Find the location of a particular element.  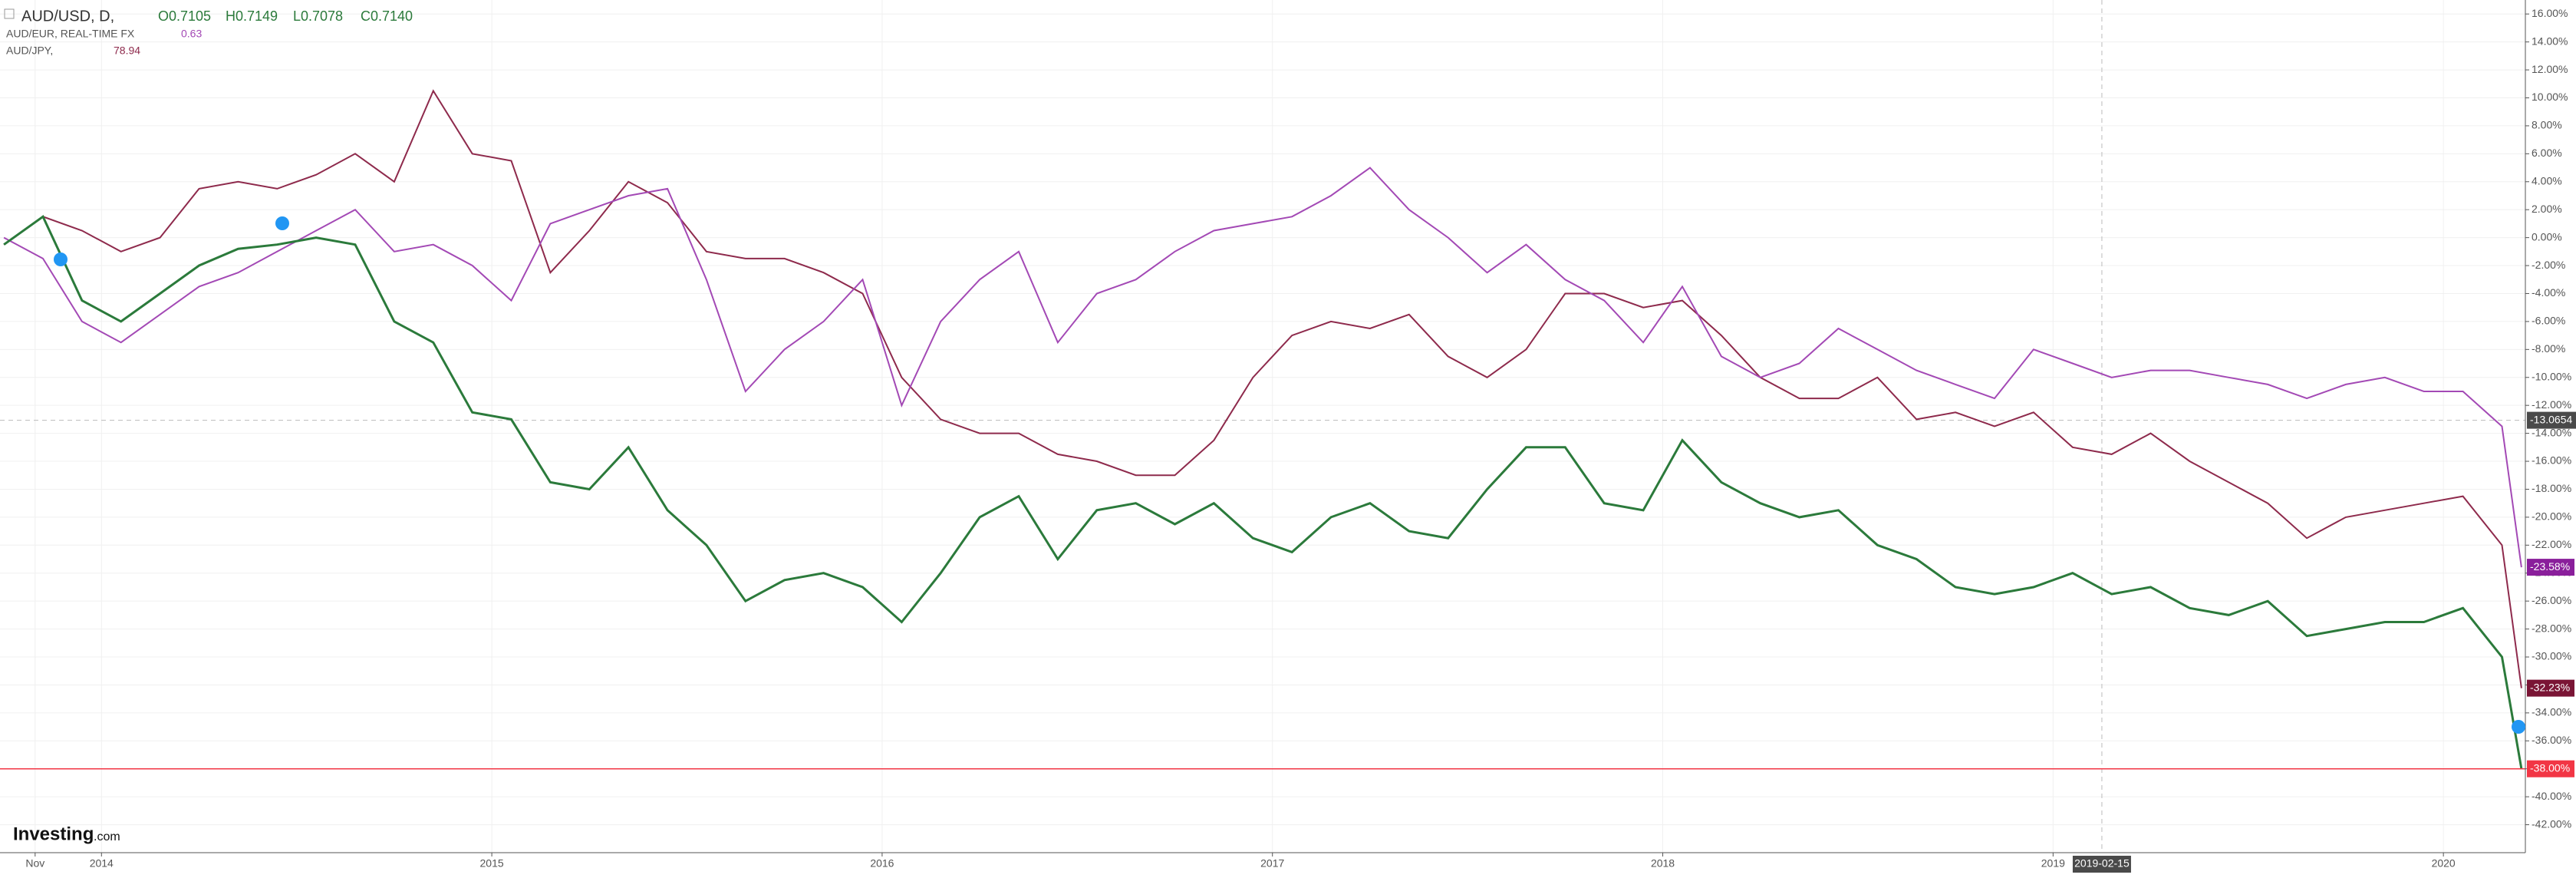

crosshair-y-label: -13.0654 is located at coordinates (2551, 419).